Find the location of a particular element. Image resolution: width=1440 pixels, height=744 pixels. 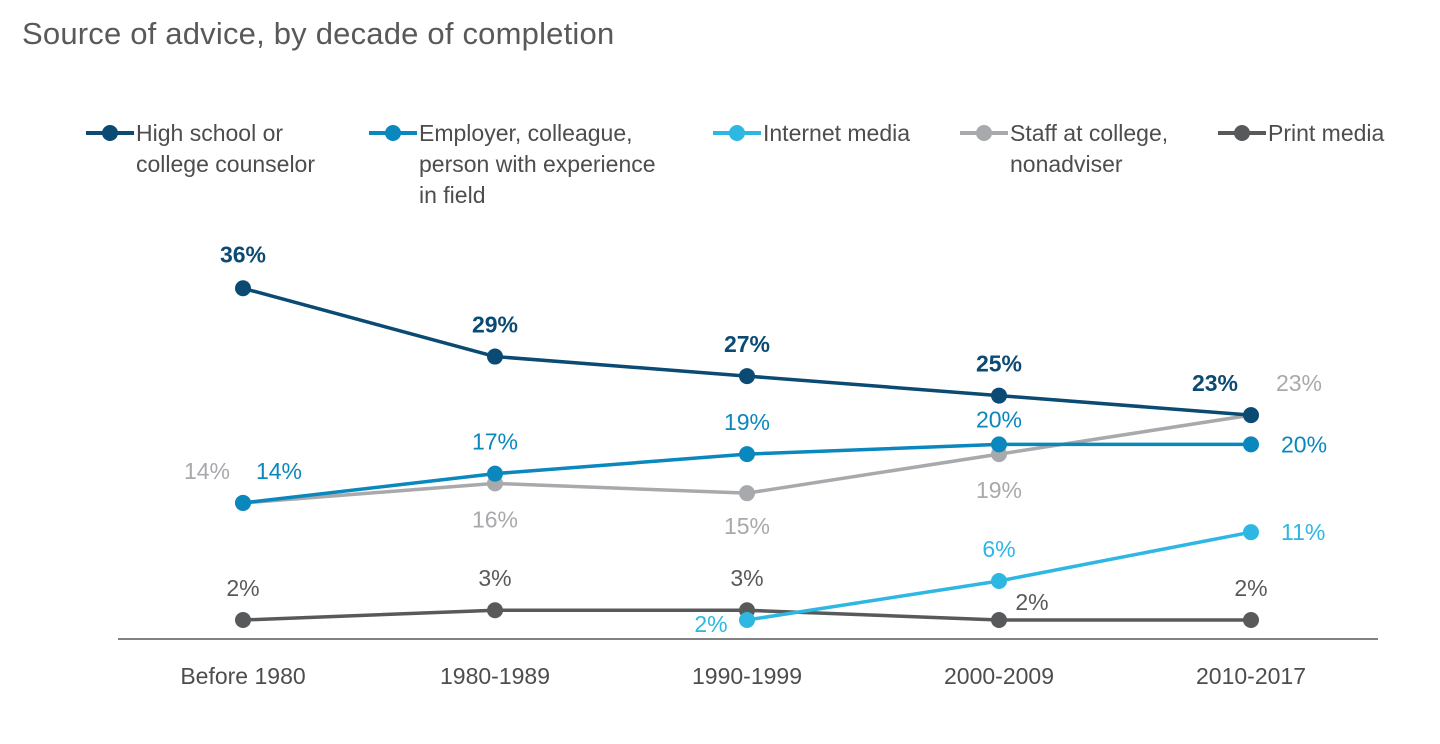

legend-key-internet is located at coordinates (738, 133).